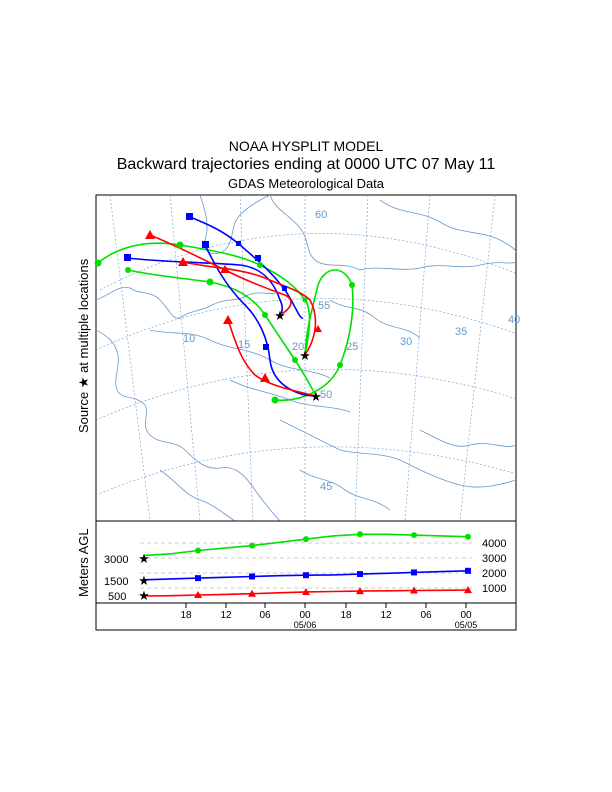 This screenshot has height=792, width=612. What do you see at coordinates (494, 589) in the screenshot?
I see `right-tick-1000: 1000` at bounding box center [494, 589].